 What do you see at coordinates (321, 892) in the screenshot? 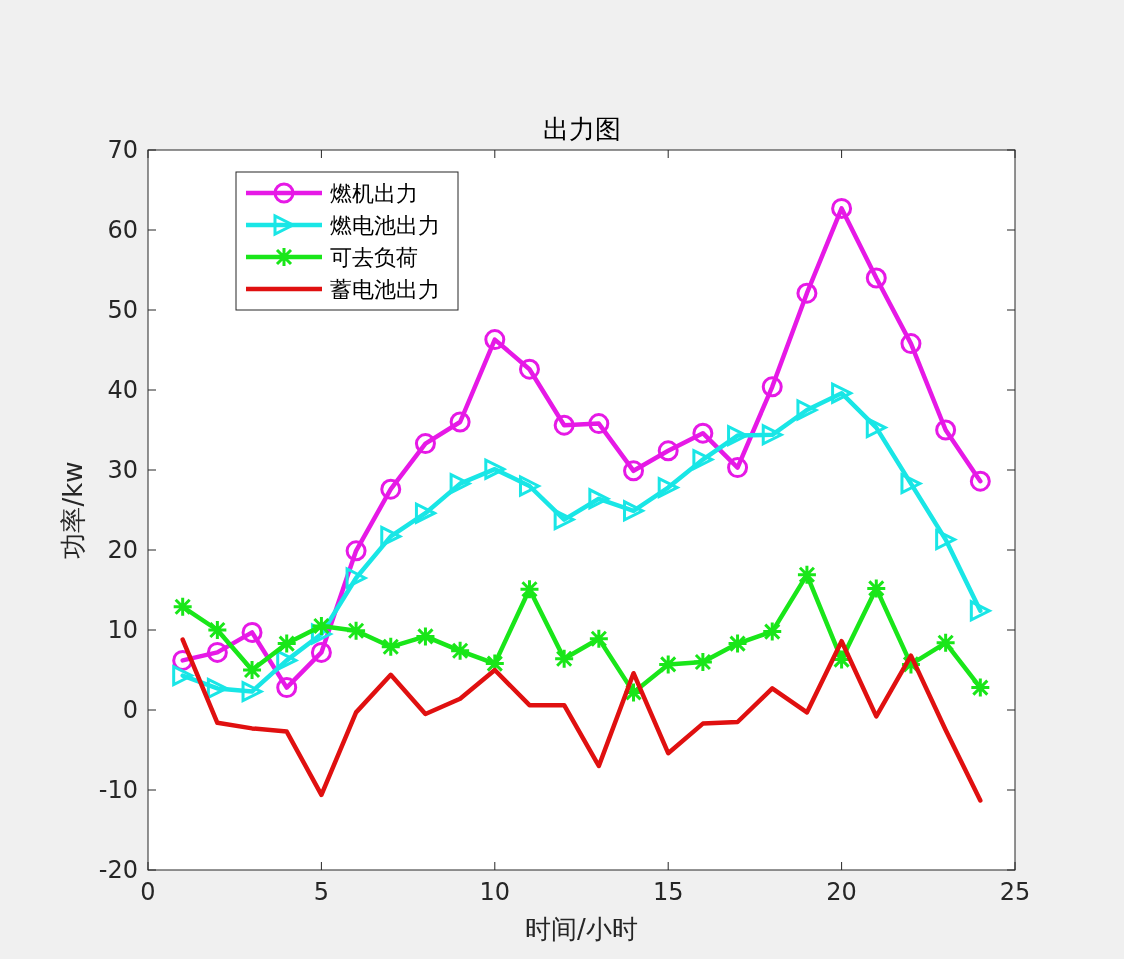
I see `x-tick-label: 5` at bounding box center [321, 892].